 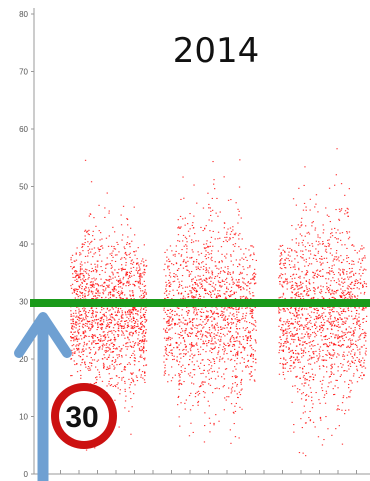 I want to click on sign-face, so click(x=84, y=416).